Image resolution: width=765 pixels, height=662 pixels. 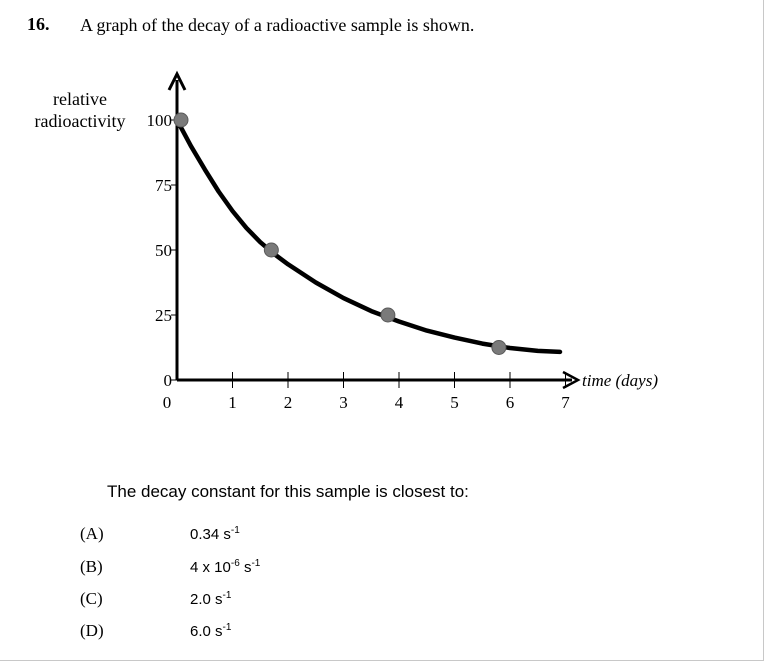 I want to click on y-tick-label-0: 0, so click(x=168, y=380).